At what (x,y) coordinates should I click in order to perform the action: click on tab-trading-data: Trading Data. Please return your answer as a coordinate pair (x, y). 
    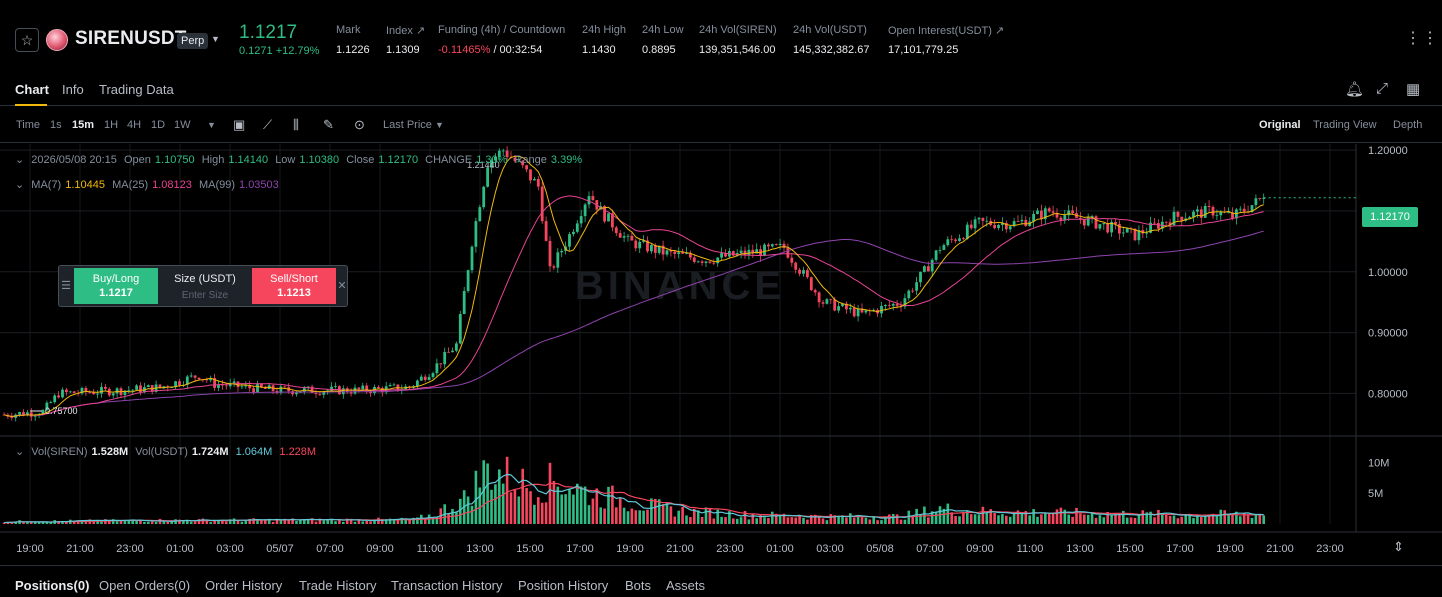
    Looking at the image, I should click on (136, 89).